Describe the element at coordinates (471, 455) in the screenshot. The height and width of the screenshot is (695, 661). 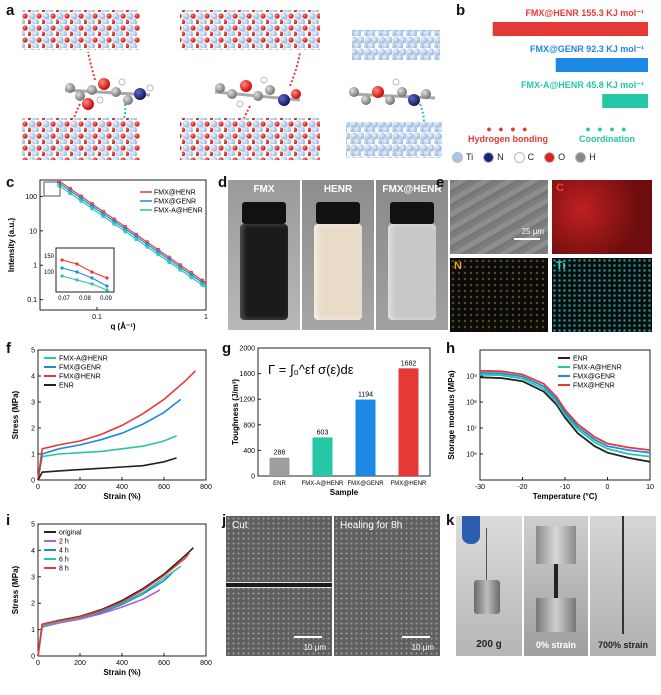
I see `h-ytick-label-3: 10⁶` at that location.